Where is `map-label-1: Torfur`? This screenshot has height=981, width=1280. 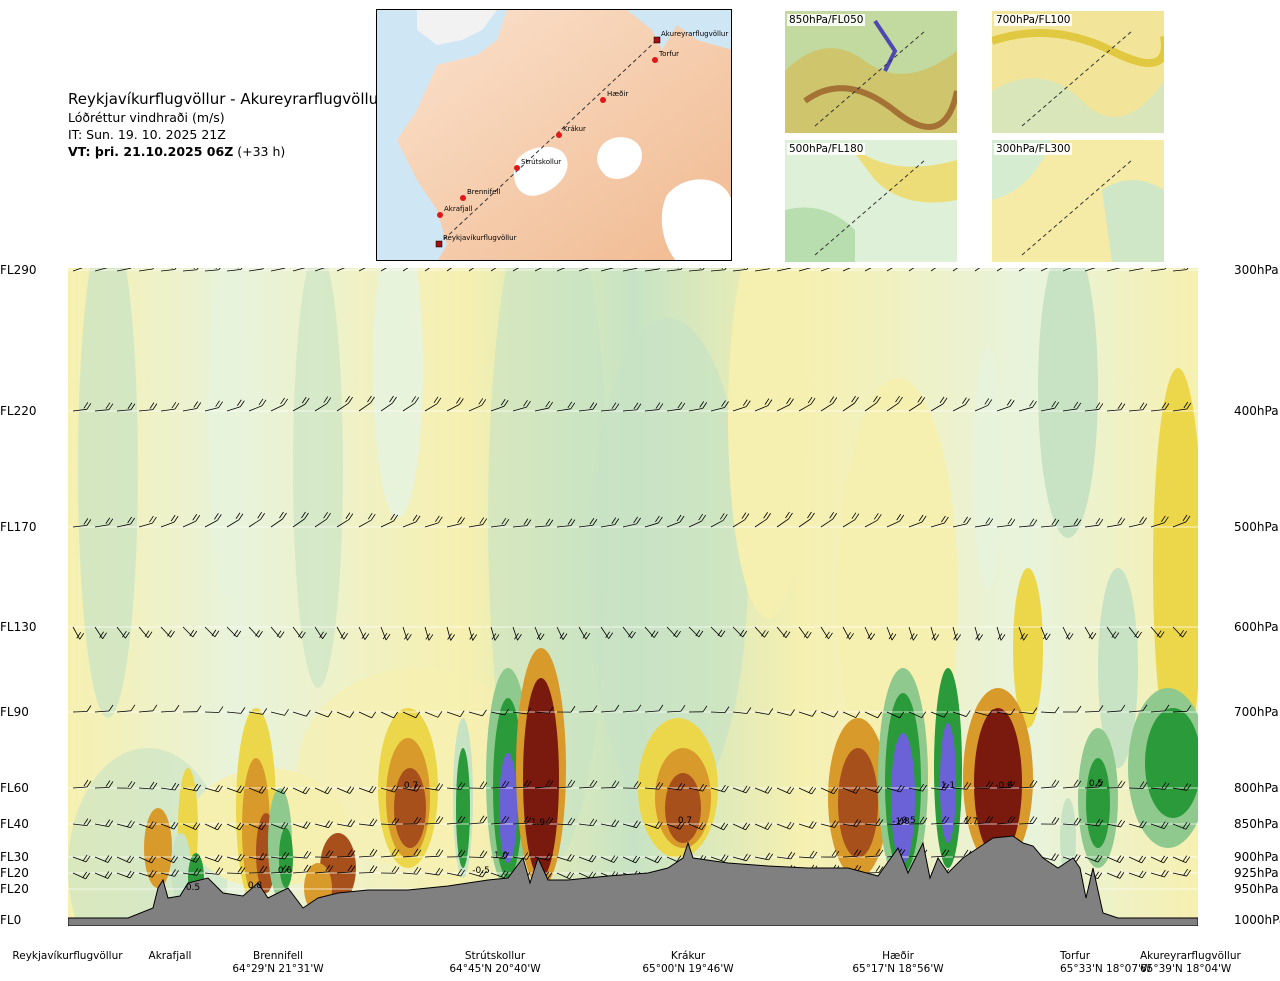 map-label-1: Torfur is located at coordinates (668, 54).